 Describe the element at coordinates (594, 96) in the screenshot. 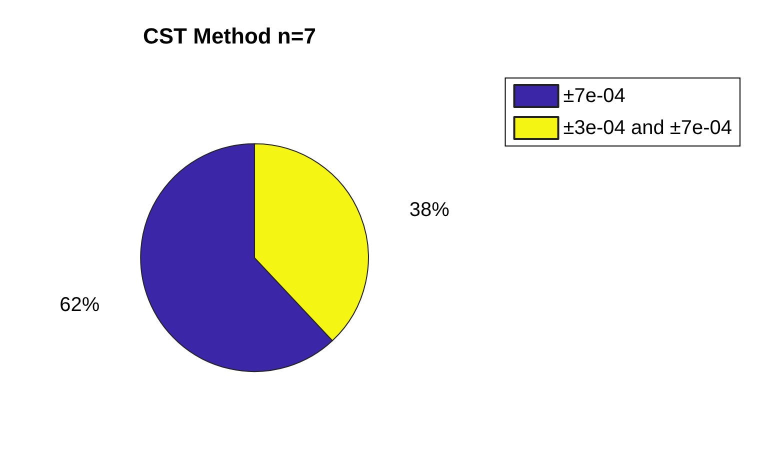

I see `legend-label: ±7e-04` at that location.